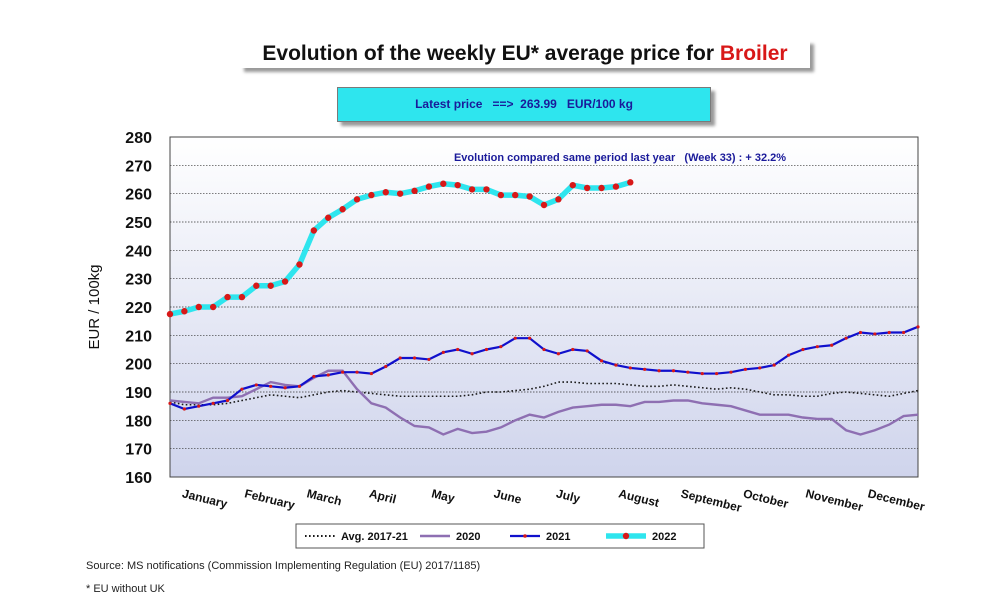 The height and width of the screenshot is (615, 1000). I want to click on x-tick-label: August, so click(638, 498).